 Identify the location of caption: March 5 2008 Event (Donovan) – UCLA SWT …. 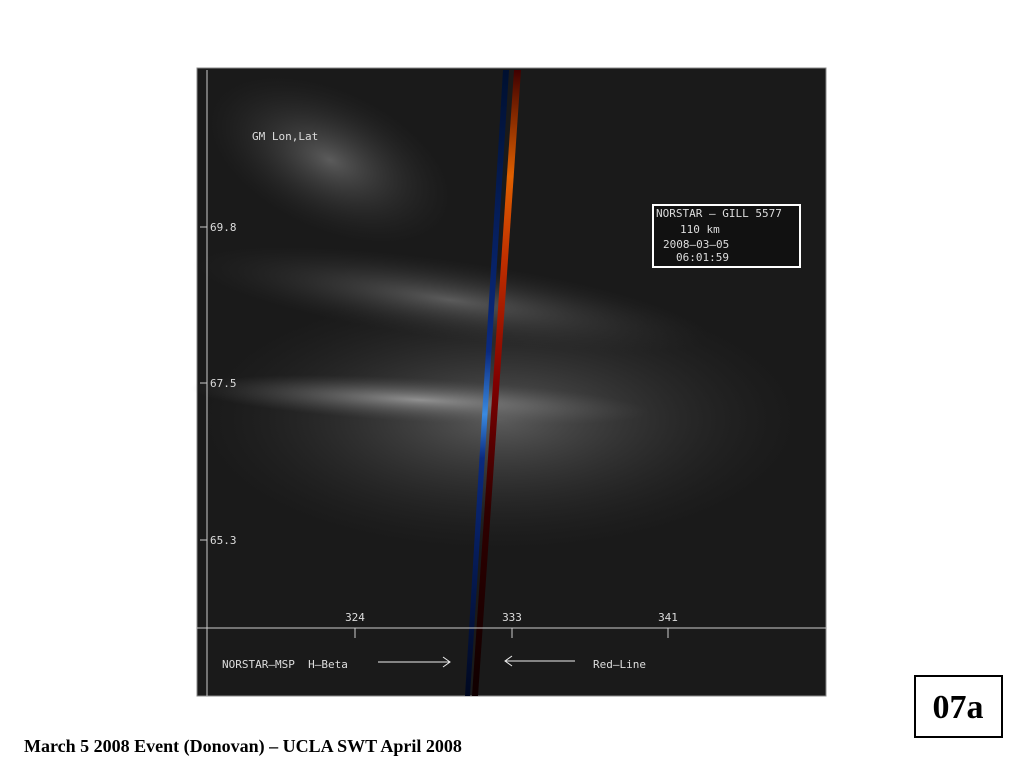
(243, 746).